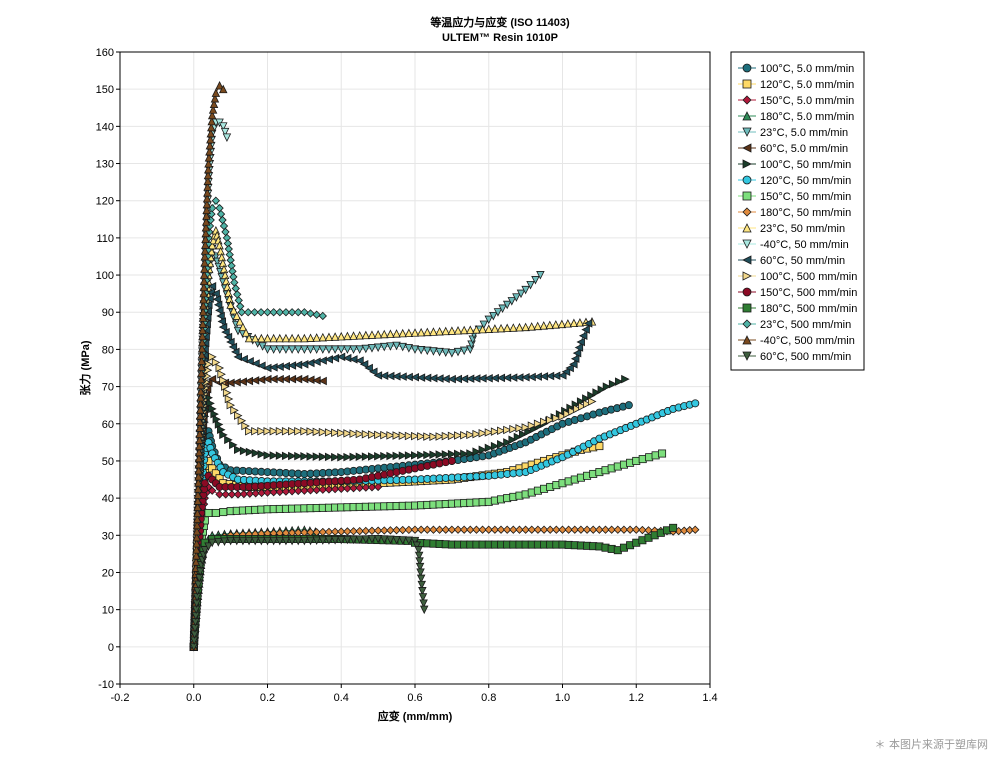 The width and height of the screenshot is (1000, 764). Describe the element at coordinates (108, 350) in the screenshot. I see `y-tick-label: 80` at that location.